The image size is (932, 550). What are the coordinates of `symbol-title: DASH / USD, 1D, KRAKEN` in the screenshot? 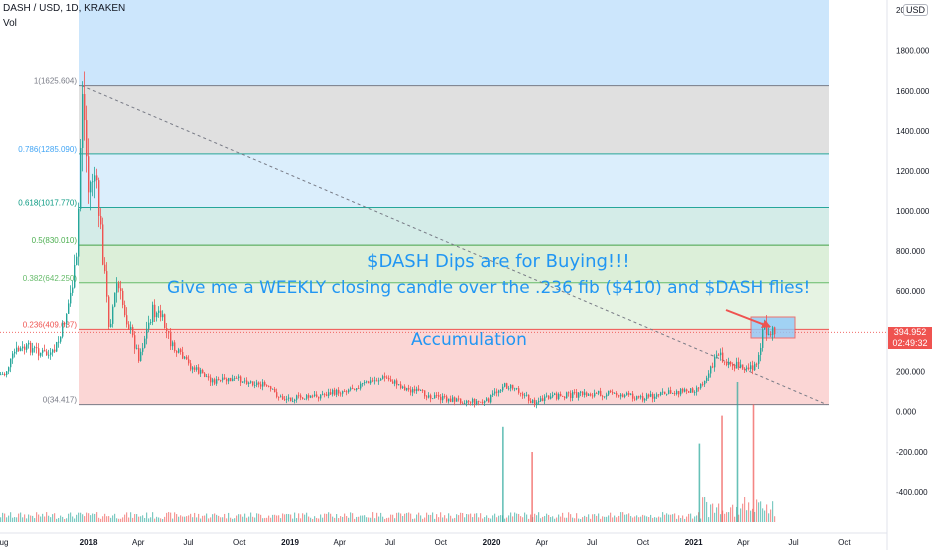 It's located at (64, 8).